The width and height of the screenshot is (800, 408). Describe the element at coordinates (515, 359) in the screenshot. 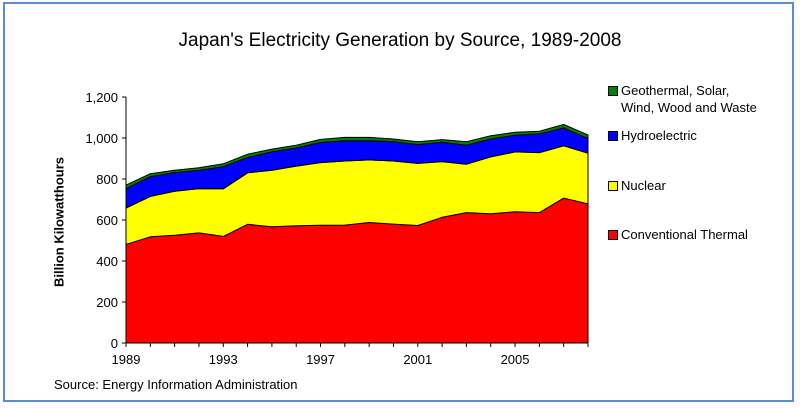

I see `x-tick-label: 2005` at that location.